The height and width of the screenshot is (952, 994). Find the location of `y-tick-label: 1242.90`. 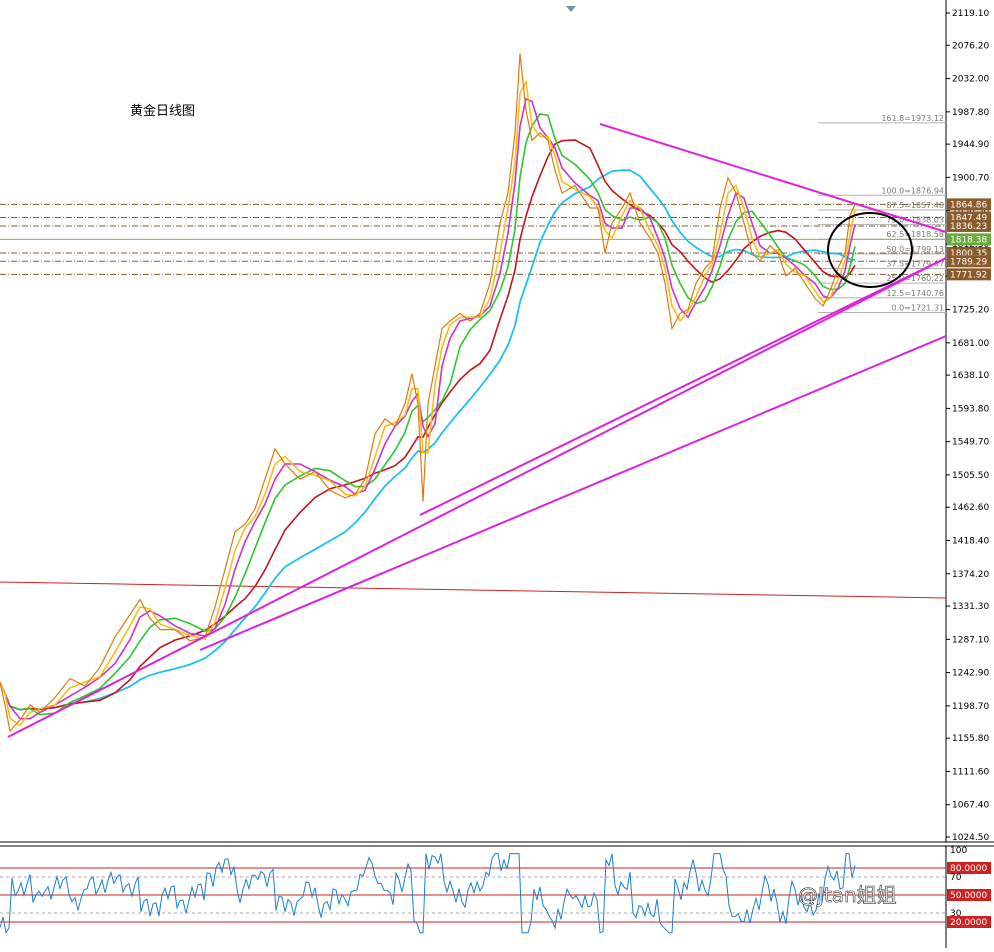

y-tick-label: 1242.90 is located at coordinates (970, 674).